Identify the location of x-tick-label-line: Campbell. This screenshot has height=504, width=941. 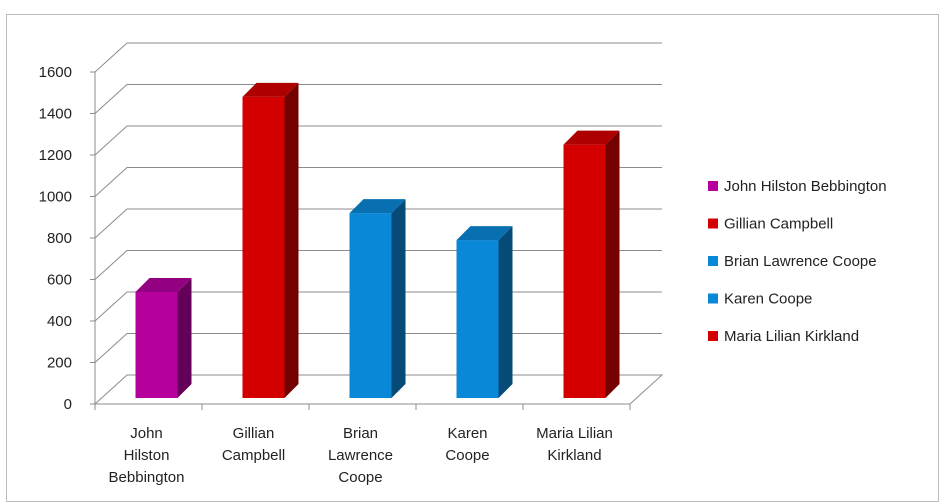
(253, 455).